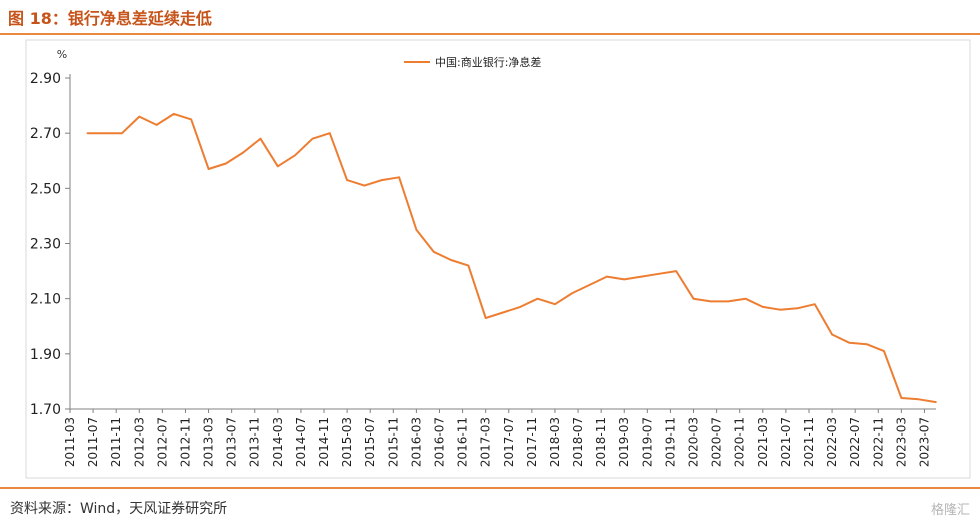  What do you see at coordinates (416, 442) in the screenshot?
I see `x-tick-label: 2016-03` at bounding box center [416, 442].